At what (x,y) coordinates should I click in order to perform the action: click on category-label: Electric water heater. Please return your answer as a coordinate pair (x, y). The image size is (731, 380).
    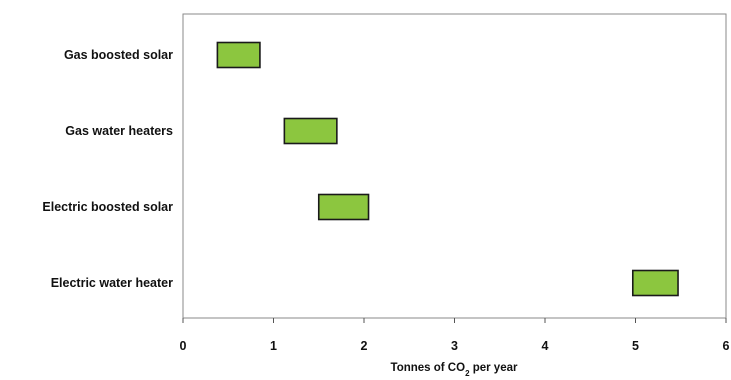
    Looking at the image, I should click on (112, 283).